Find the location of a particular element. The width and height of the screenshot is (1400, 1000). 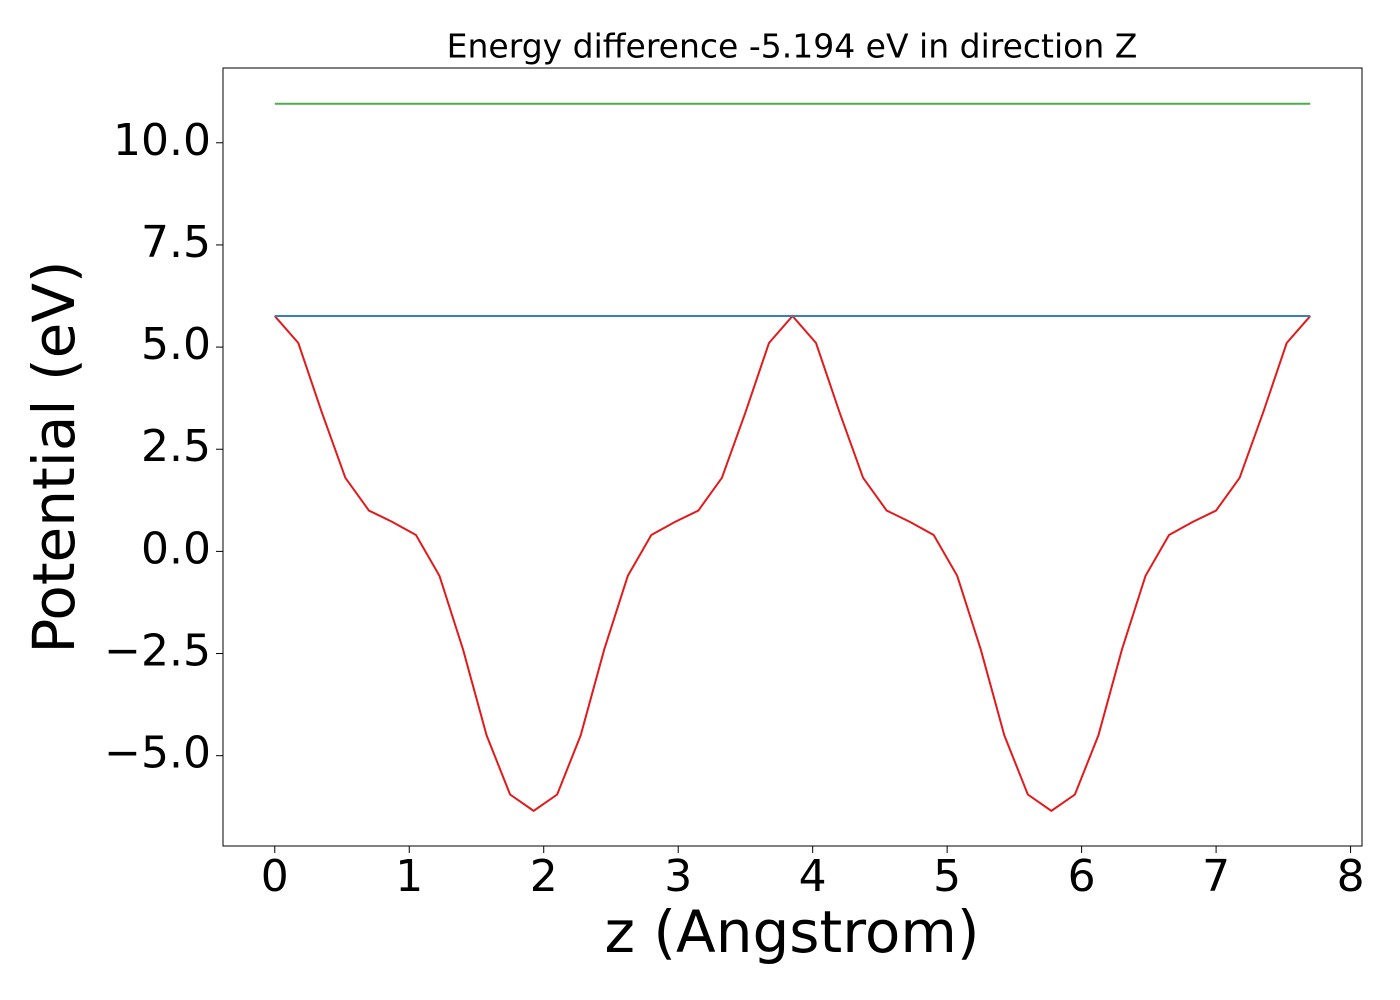

x-tick-label: 6 is located at coordinates (1082, 876).